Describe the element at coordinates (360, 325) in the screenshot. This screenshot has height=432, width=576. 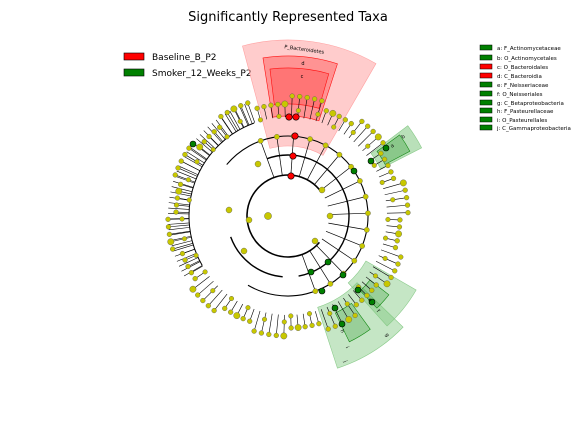
I see `shade-gamma-neisseria` at that location.